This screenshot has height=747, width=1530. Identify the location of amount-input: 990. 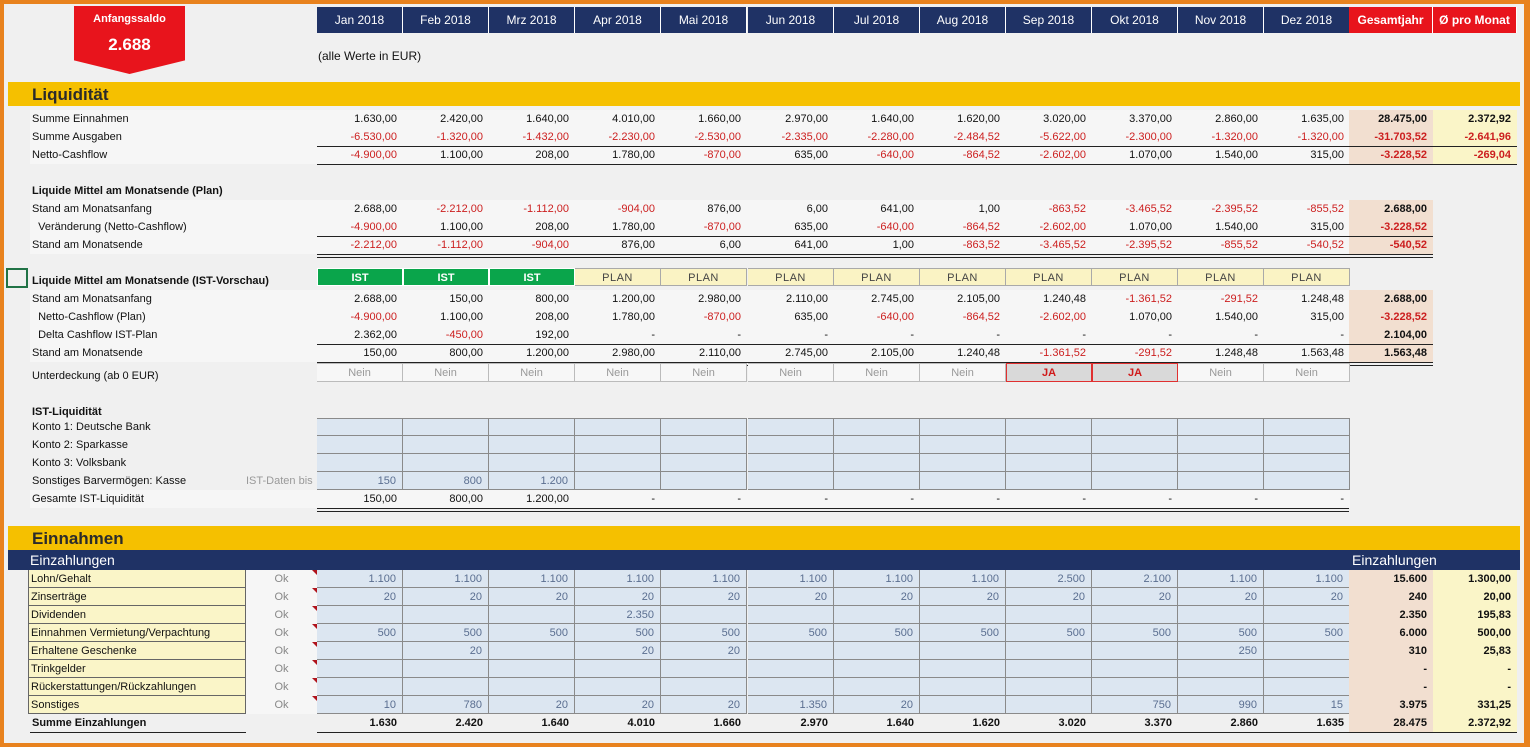
(1221, 705).